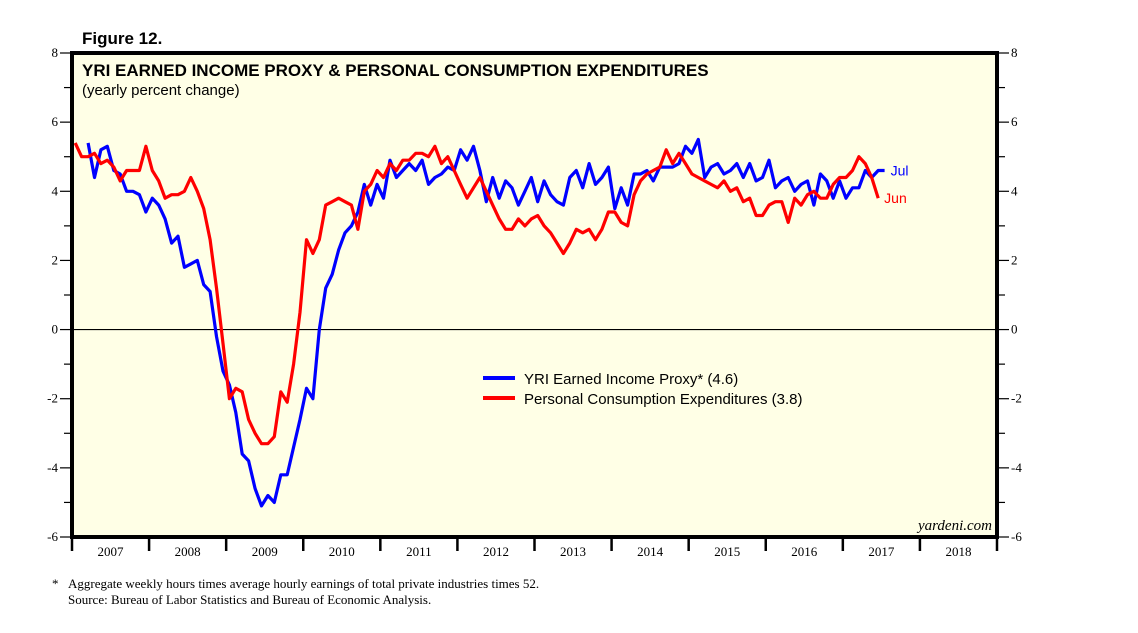 This screenshot has width=1138, height=633. I want to click on y-axis-left: -6 -4 -2 0 2 4 6 8, so click(59, 294).